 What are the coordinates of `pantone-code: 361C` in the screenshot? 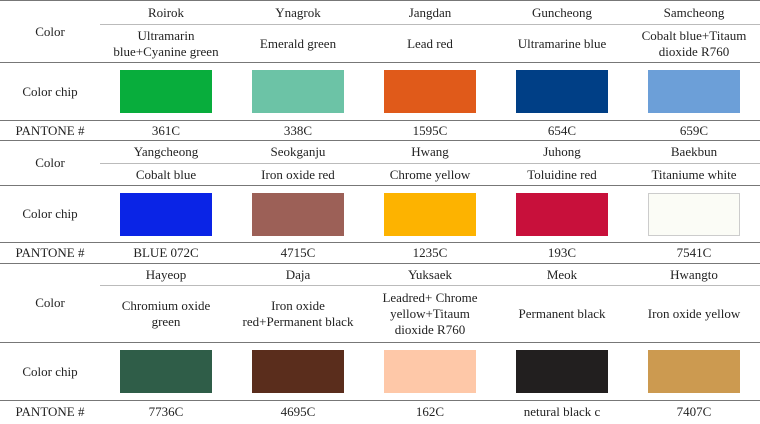 It's located at (166, 130).